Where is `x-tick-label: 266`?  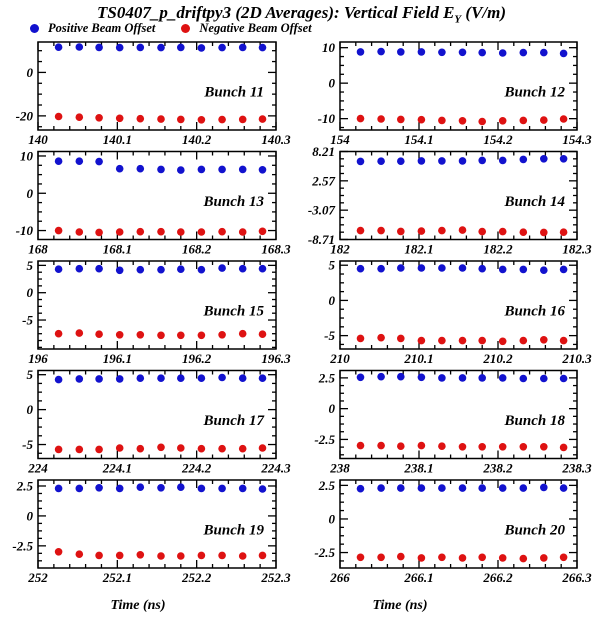
x-tick-label: 266 is located at coordinates (339, 577).